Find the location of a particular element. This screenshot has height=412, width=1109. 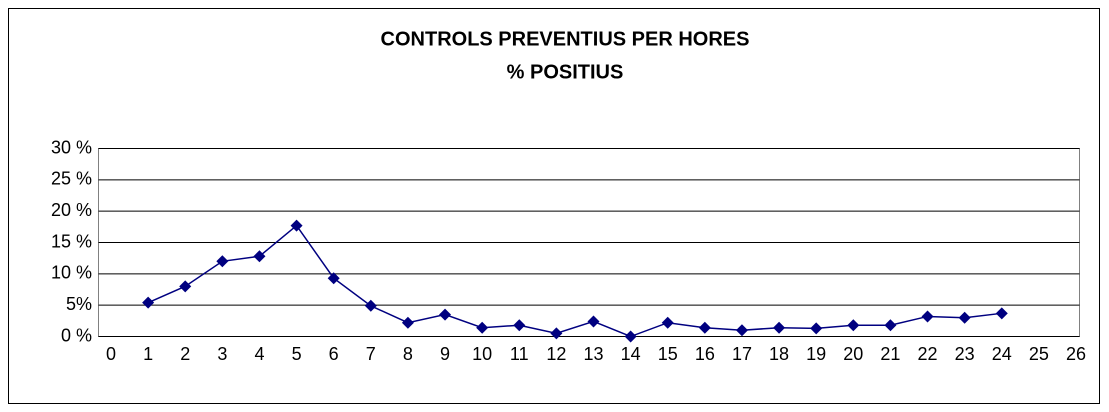

x-tick-label: 22 is located at coordinates (928, 354).